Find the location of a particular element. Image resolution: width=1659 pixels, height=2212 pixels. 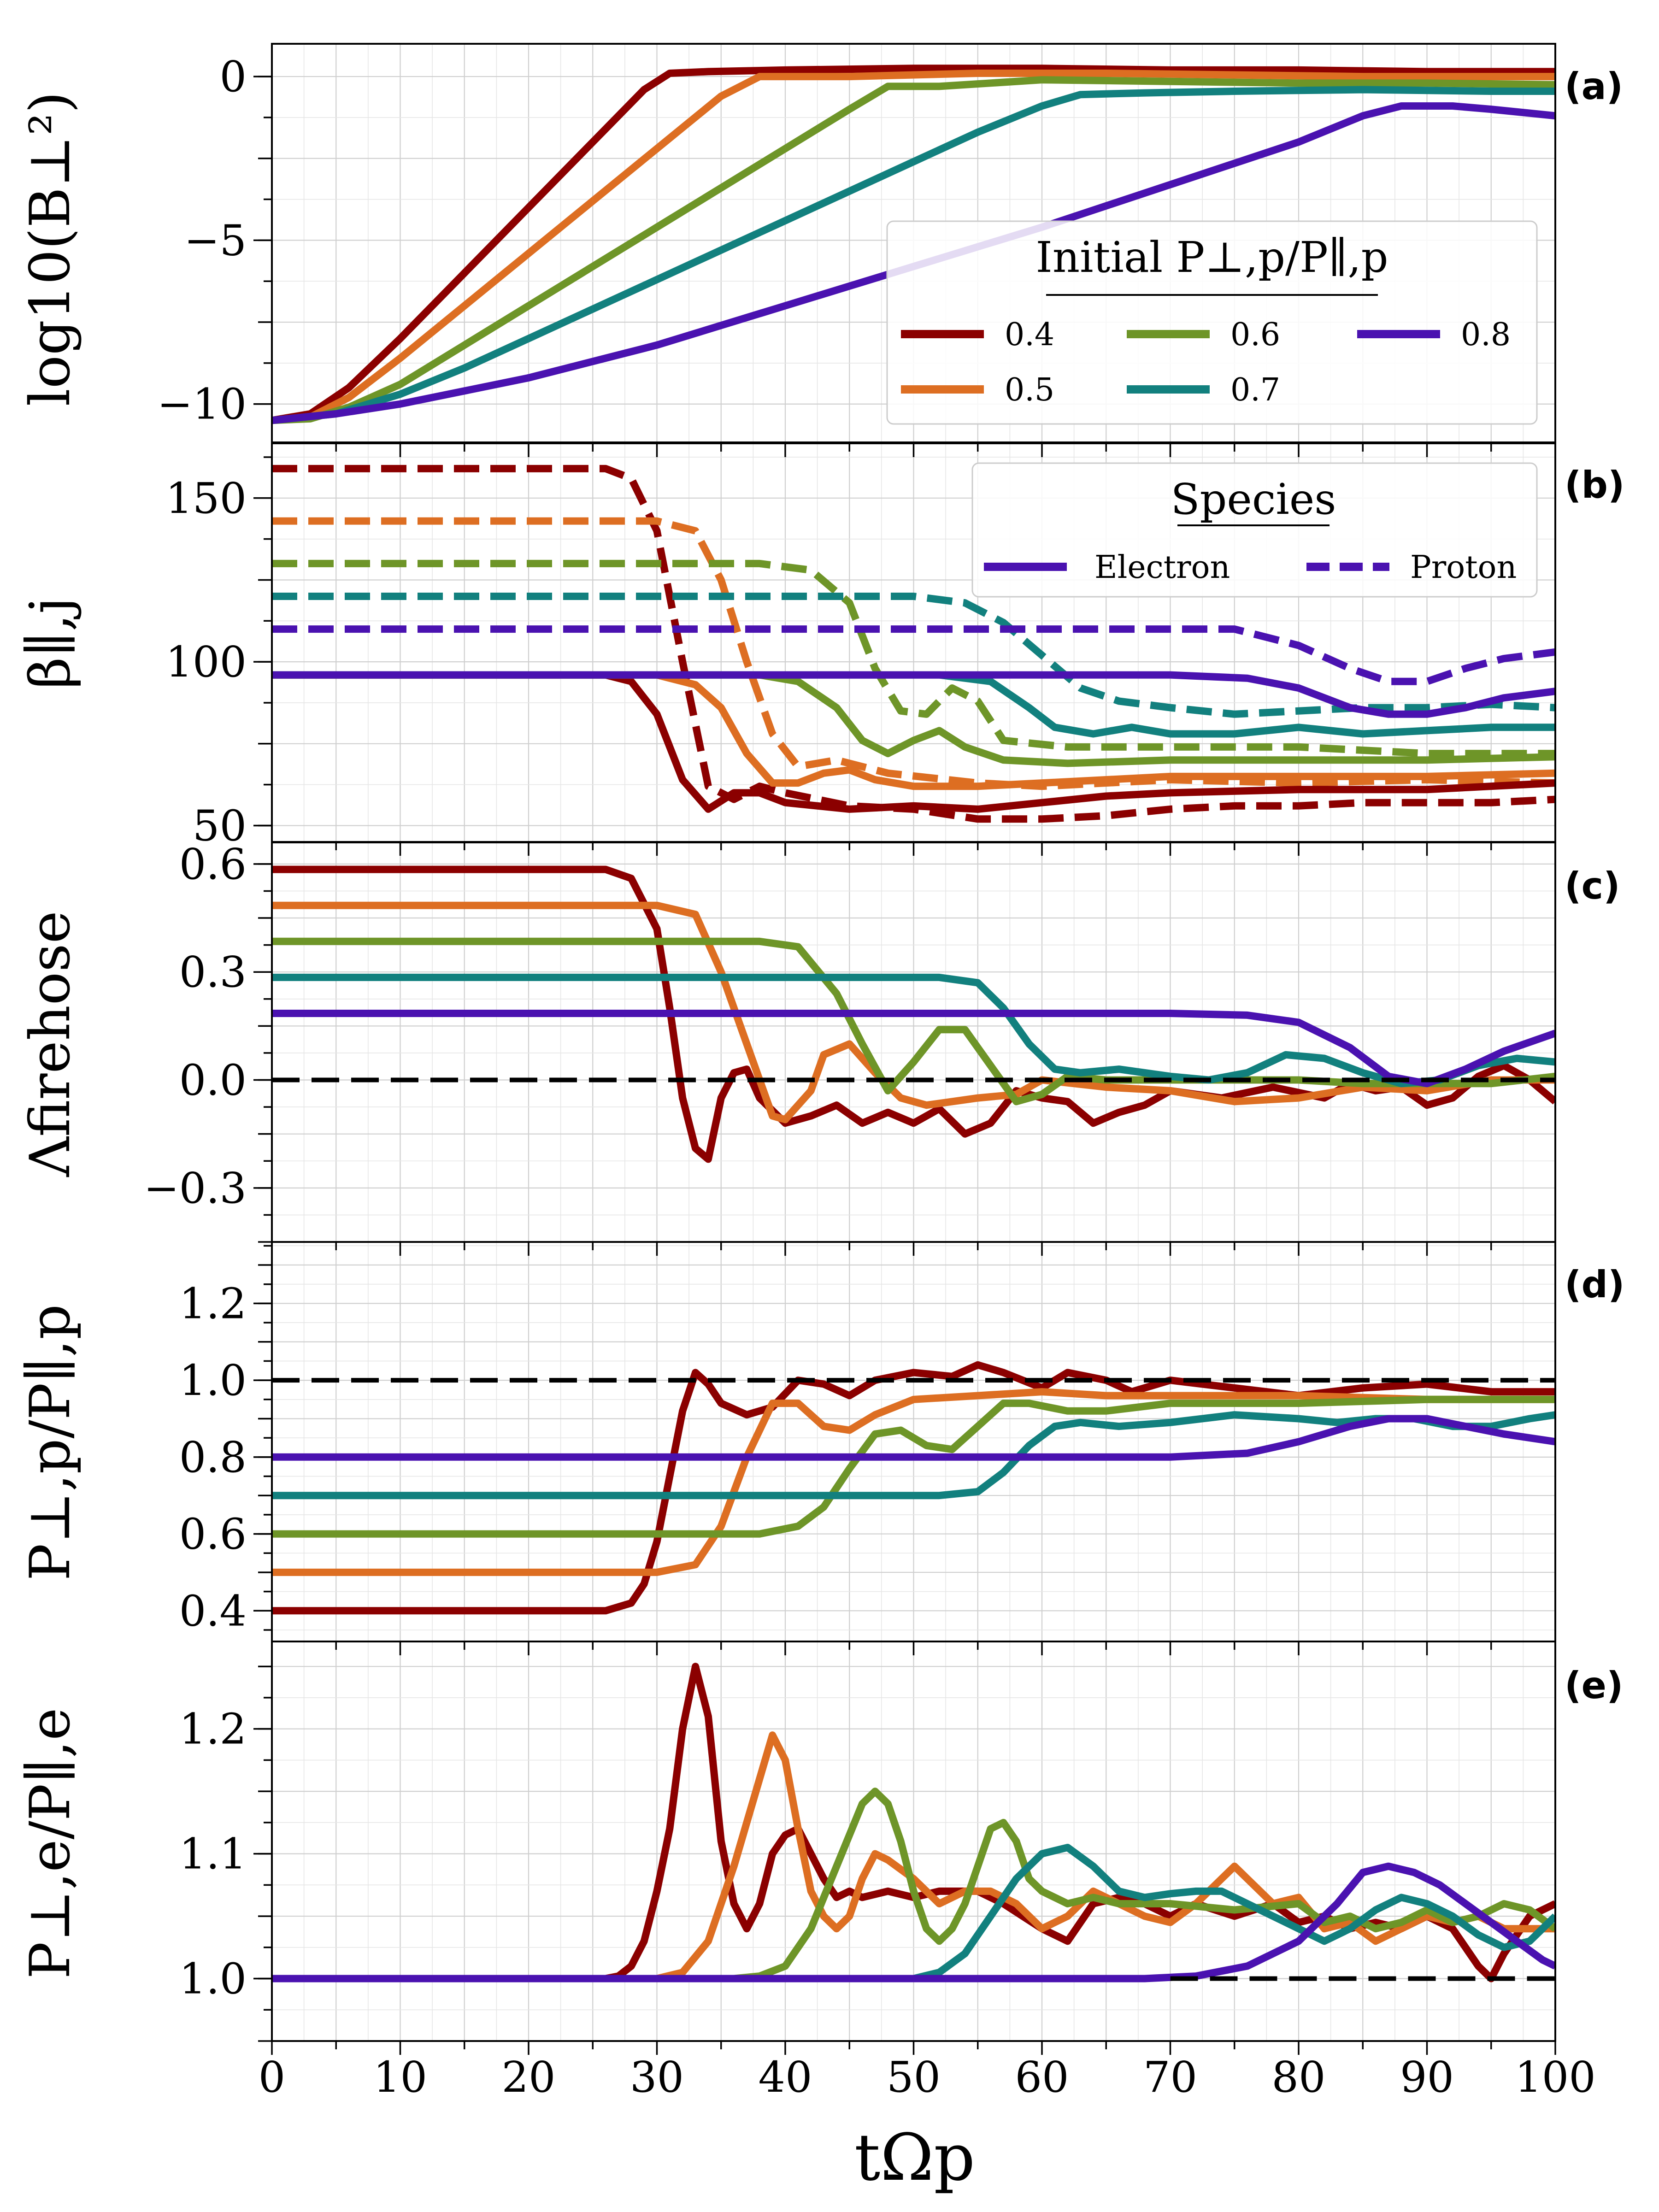

panel-label-c: (c) is located at coordinates (1592, 886).